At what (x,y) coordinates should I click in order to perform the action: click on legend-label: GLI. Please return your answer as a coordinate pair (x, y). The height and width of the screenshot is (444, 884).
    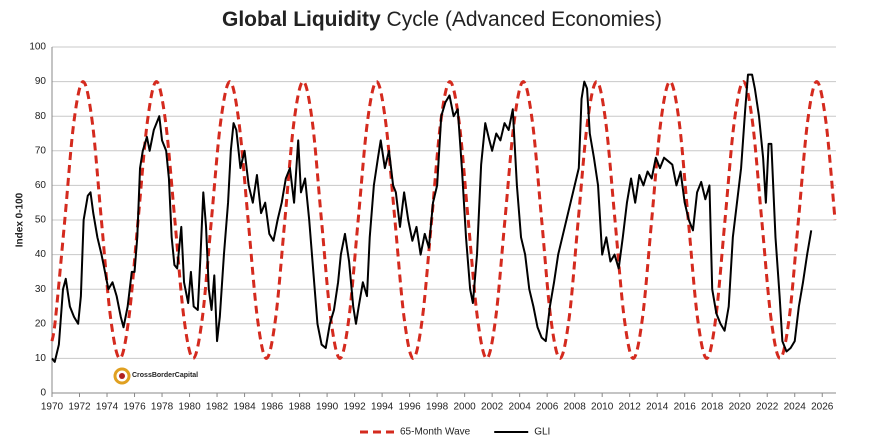
    Looking at the image, I should click on (542, 432).